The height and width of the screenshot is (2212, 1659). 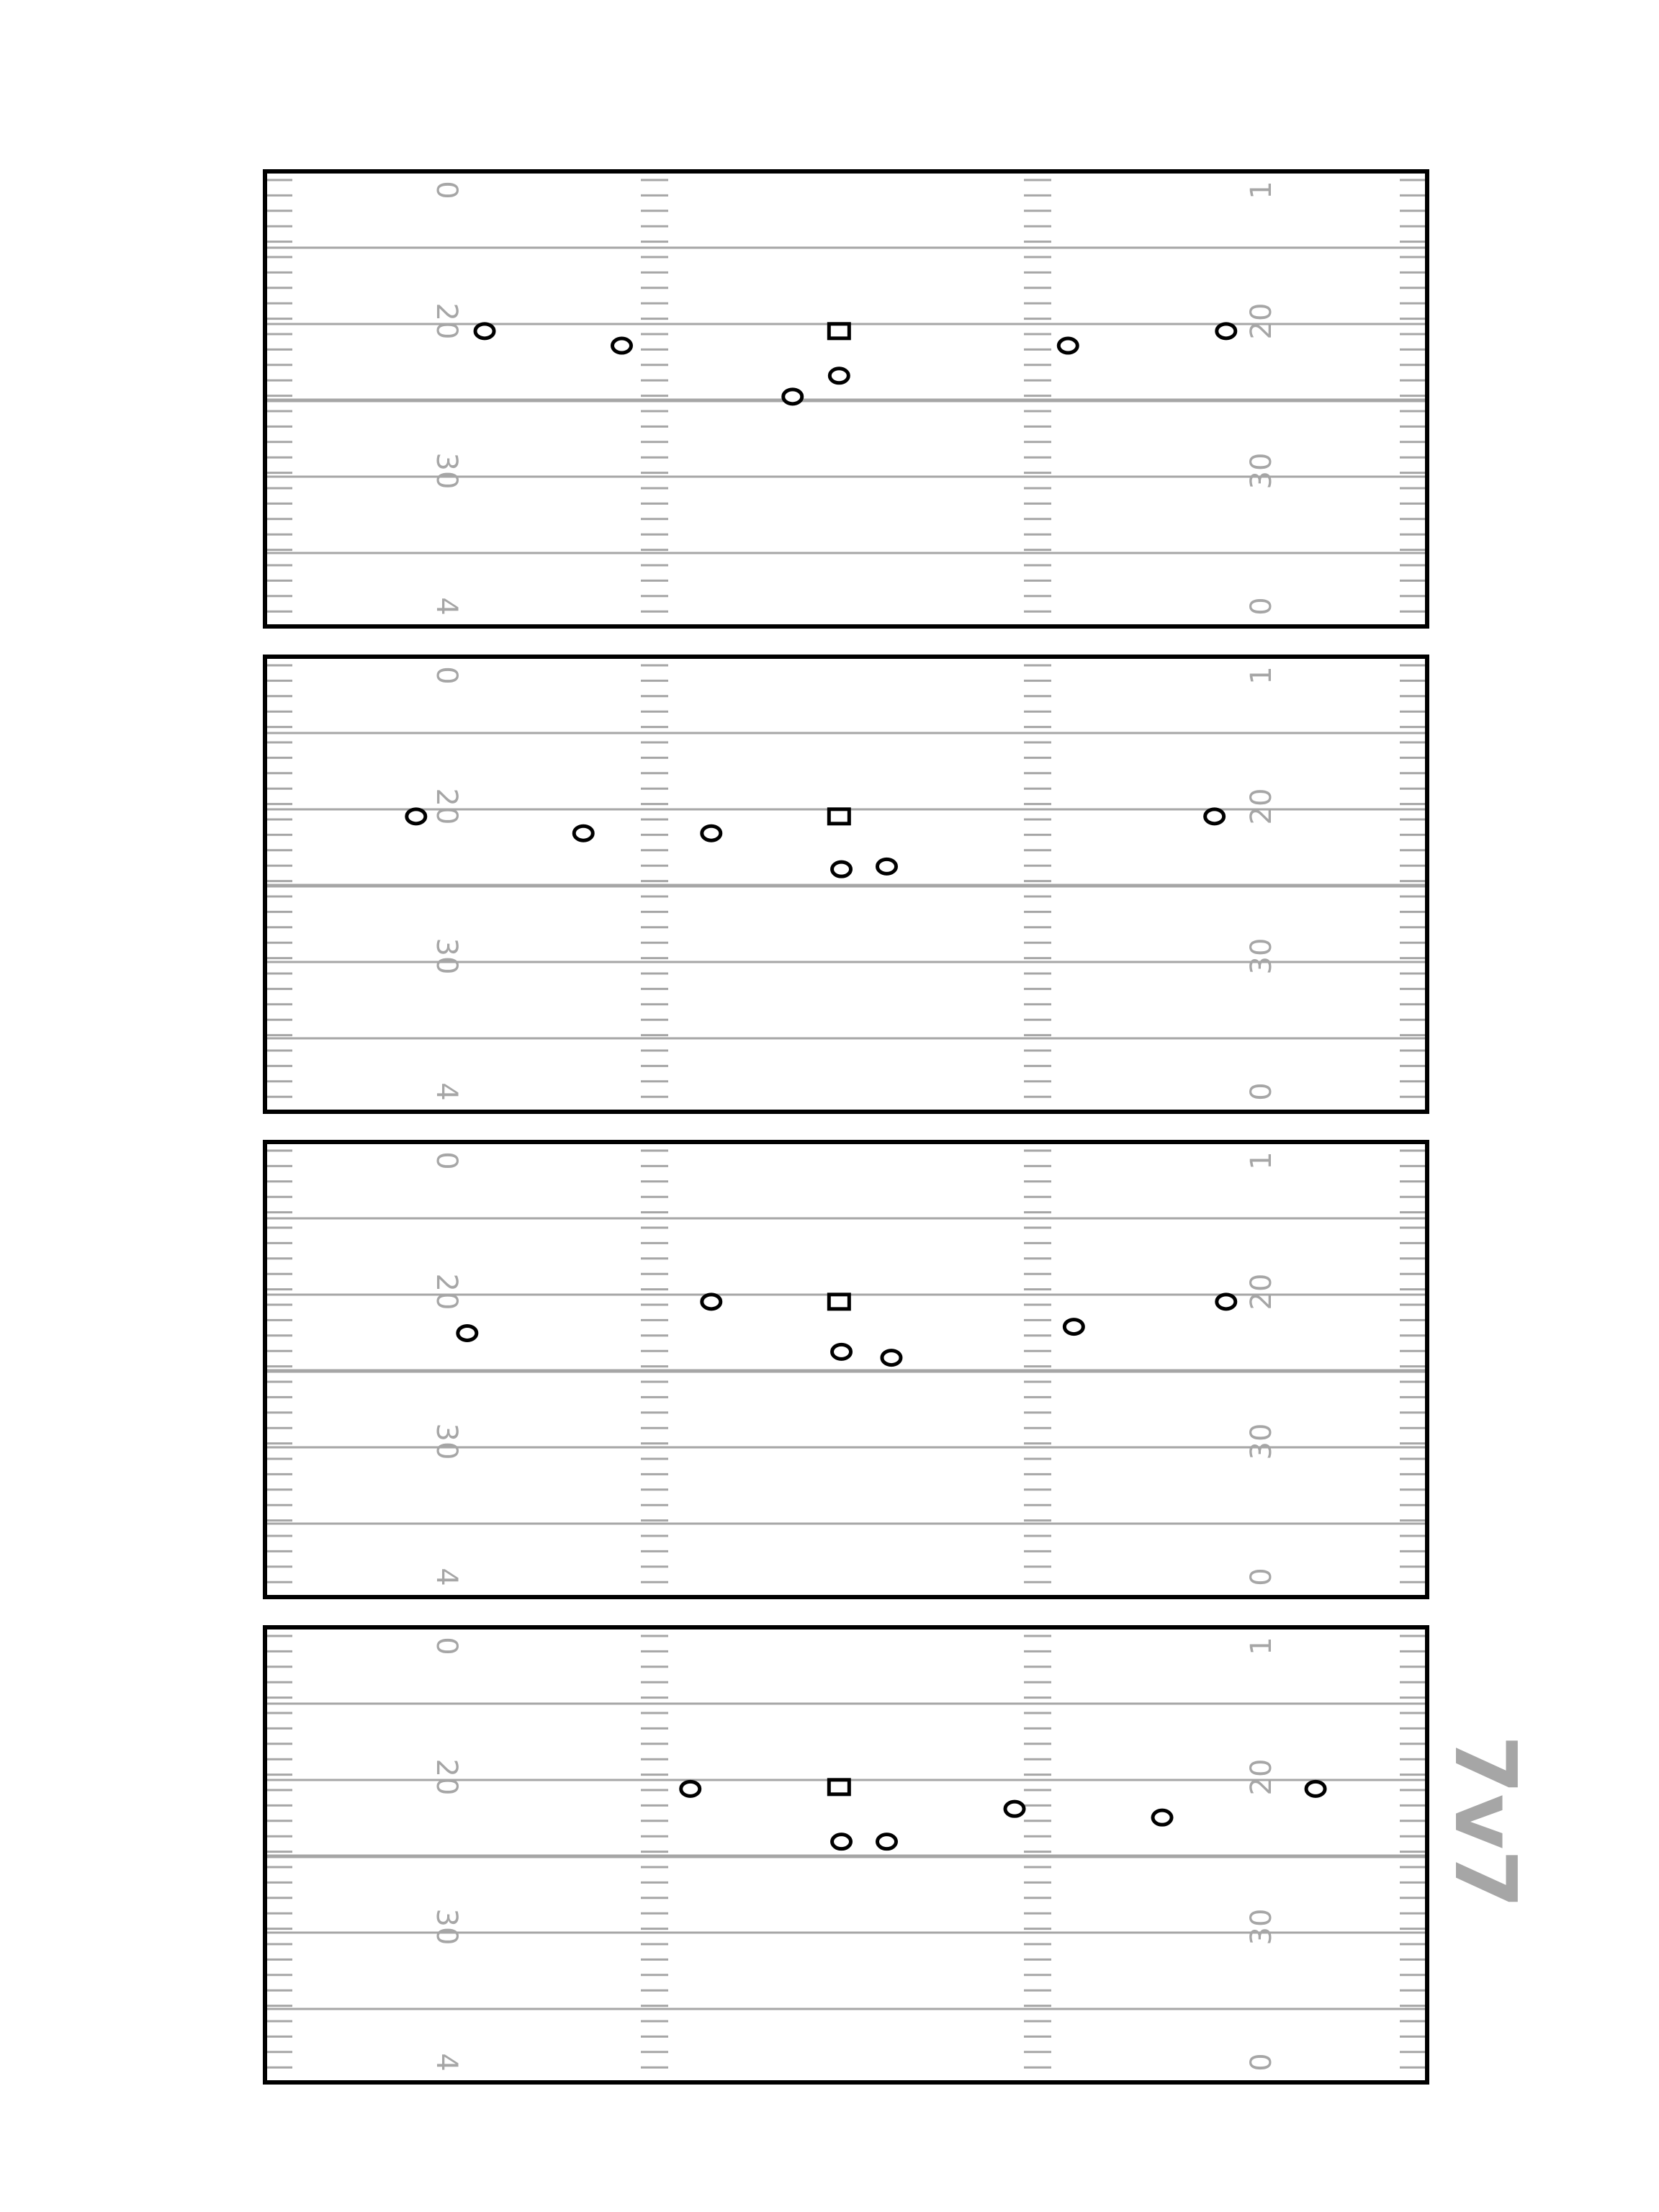 I want to click on sheet-title: 7v7, so click(x=1485, y=1822).